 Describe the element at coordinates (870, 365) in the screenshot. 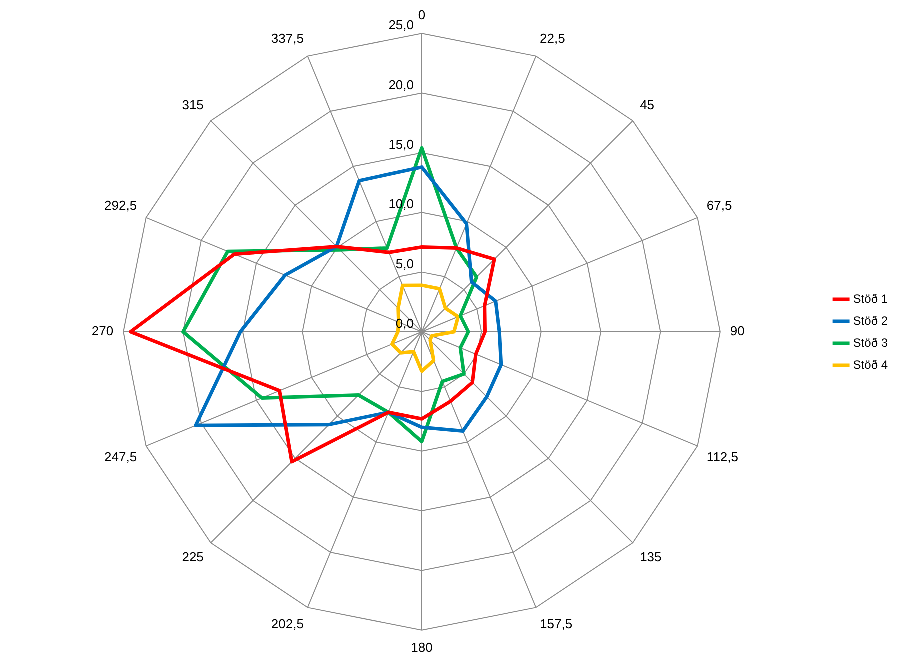

I see `legend-label: Stöð 4` at that location.